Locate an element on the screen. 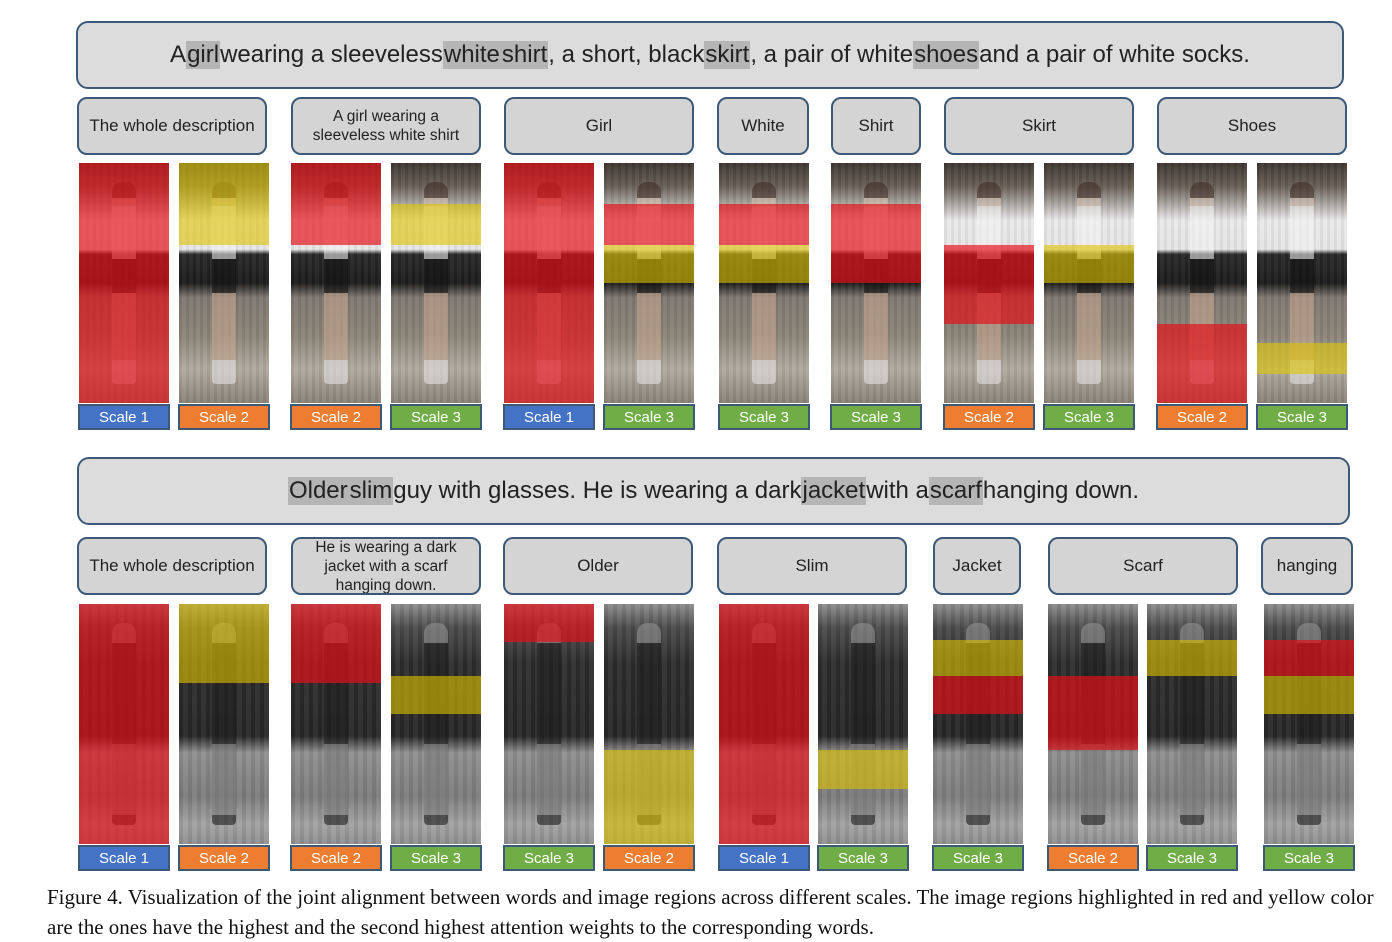 The height and width of the screenshot is (942, 1392). highlighted-word: jacket is located at coordinates (834, 491).